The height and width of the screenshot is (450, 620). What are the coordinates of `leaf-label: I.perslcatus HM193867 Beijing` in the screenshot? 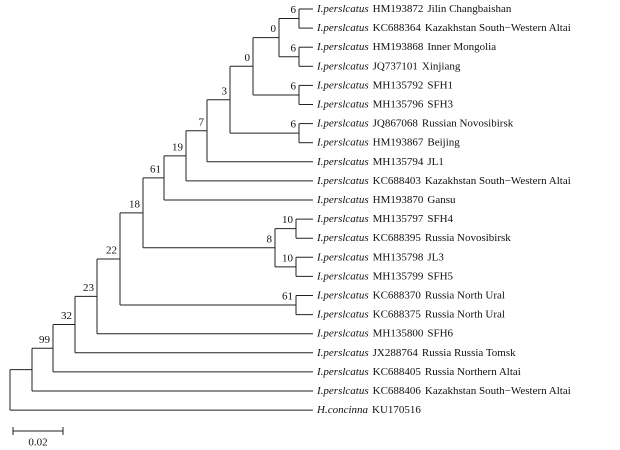 It's located at (388, 142).